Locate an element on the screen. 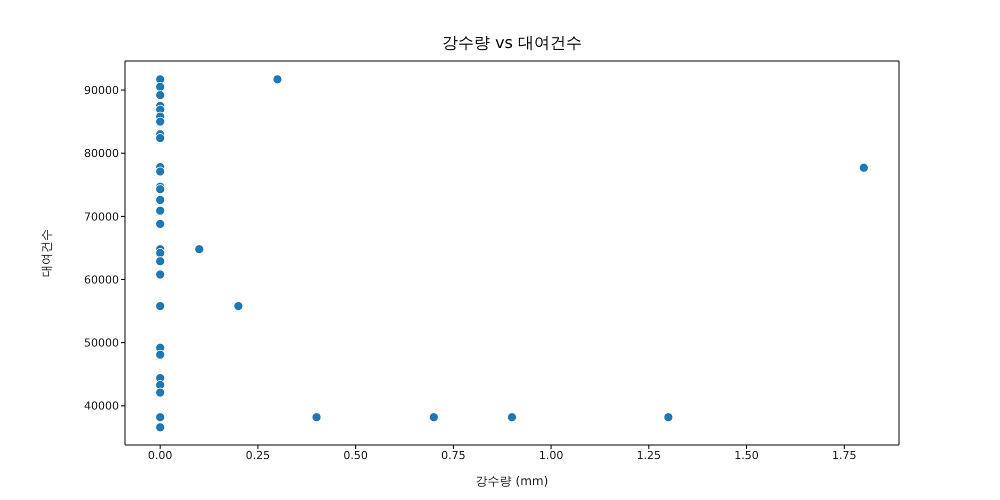 The height and width of the screenshot is (500, 1000). y-tick-label: 50000 is located at coordinates (101, 343).